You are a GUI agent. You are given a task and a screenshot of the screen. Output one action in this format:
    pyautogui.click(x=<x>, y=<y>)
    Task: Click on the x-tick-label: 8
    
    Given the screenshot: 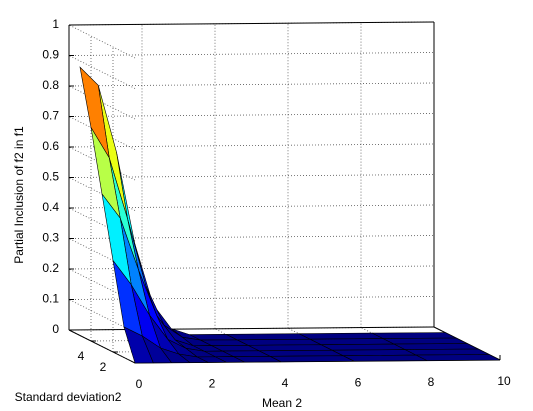 What is the action you would take?
    pyautogui.click(x=431, y=382)
    